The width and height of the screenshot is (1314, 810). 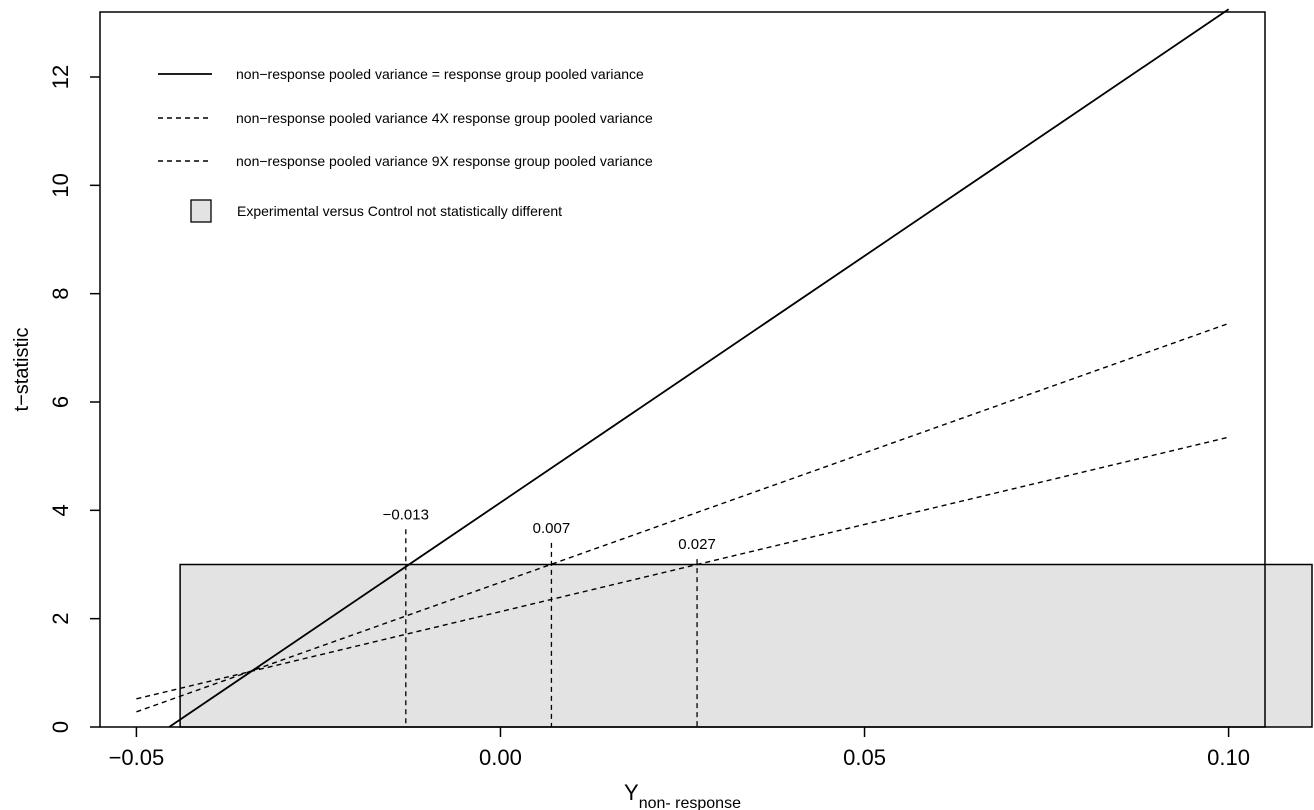 I want to click on y-tick-label-5: 10, so click(x=60, y=185).